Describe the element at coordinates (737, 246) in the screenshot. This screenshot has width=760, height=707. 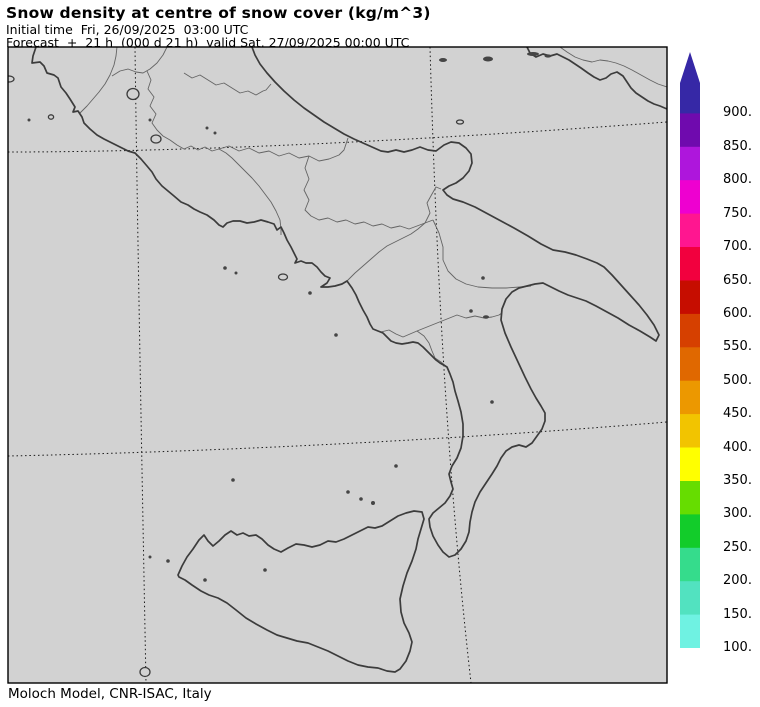
I see `colorbar-label: 700.` at that location.